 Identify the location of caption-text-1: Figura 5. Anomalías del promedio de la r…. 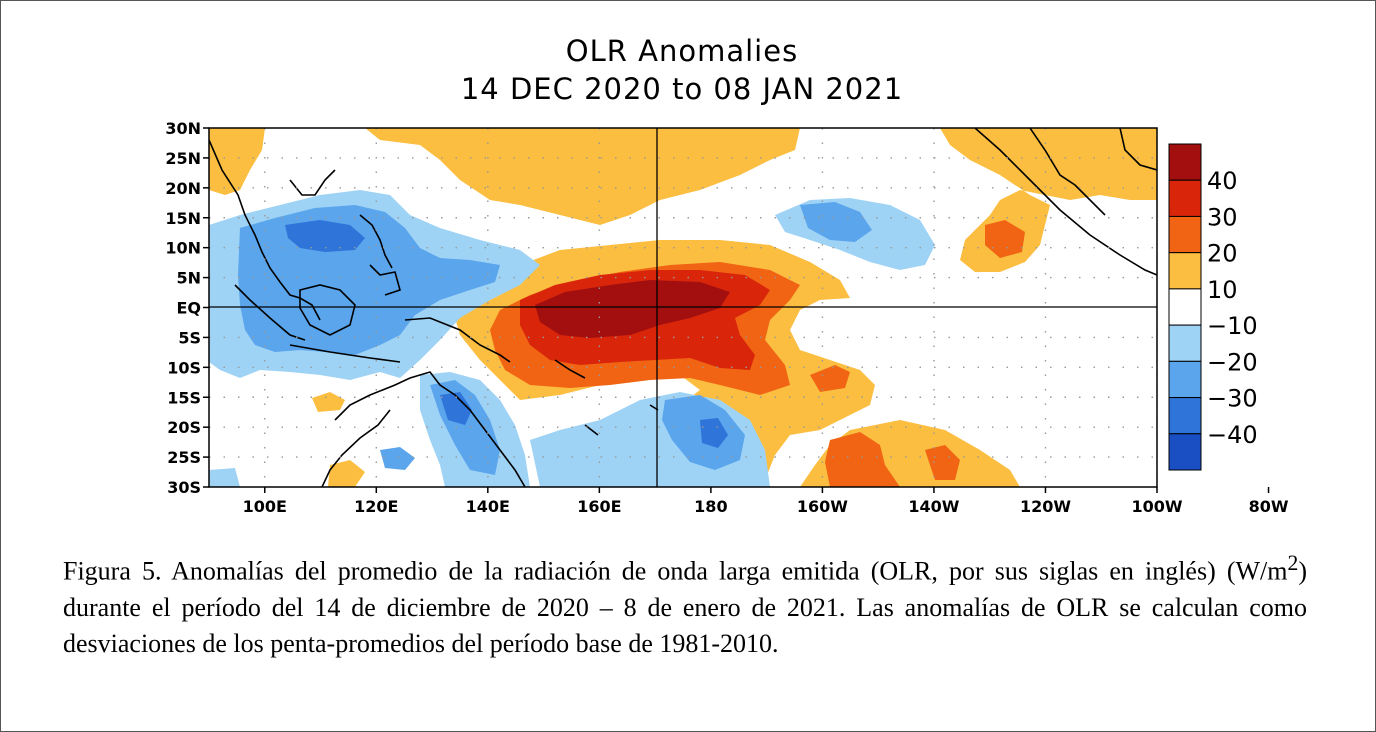
(675, 571).